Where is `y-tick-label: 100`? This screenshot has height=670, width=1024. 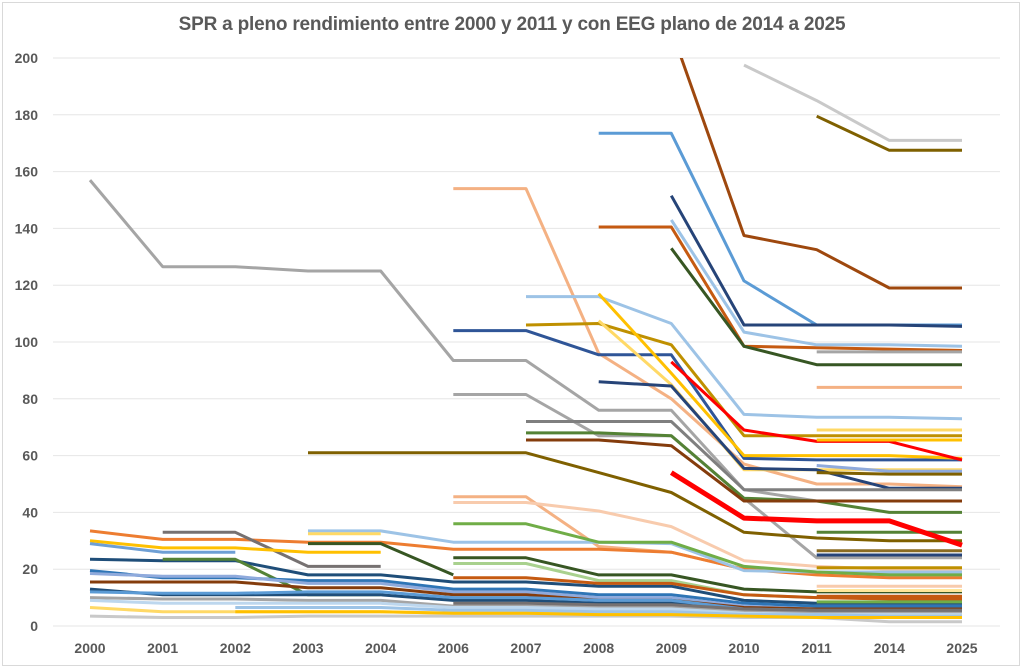
y-tick-label: 100 is located at coordinates (27, 342).